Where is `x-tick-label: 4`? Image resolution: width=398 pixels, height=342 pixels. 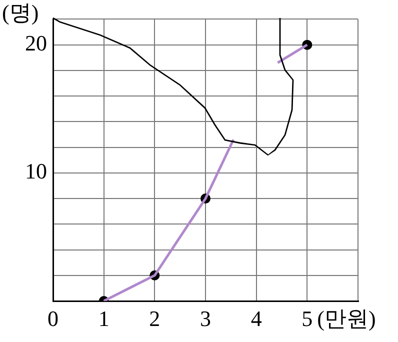 x-tick-label: 4 is located at coordinates (256, 318).